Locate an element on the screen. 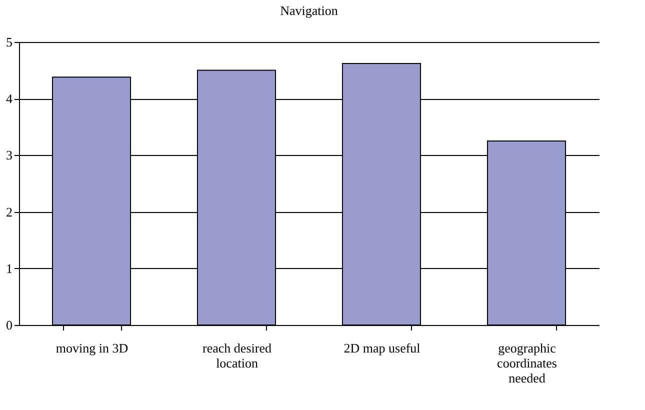  x-tick-label: geographic coordinates needed is located at coordinates (527, 363).